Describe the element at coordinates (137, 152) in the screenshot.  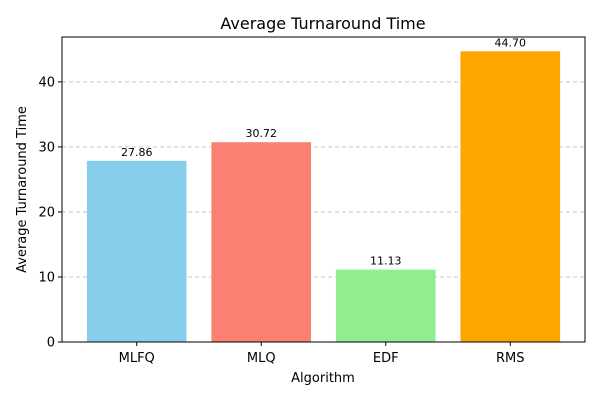
I see `value-label: 27.86` at that location.